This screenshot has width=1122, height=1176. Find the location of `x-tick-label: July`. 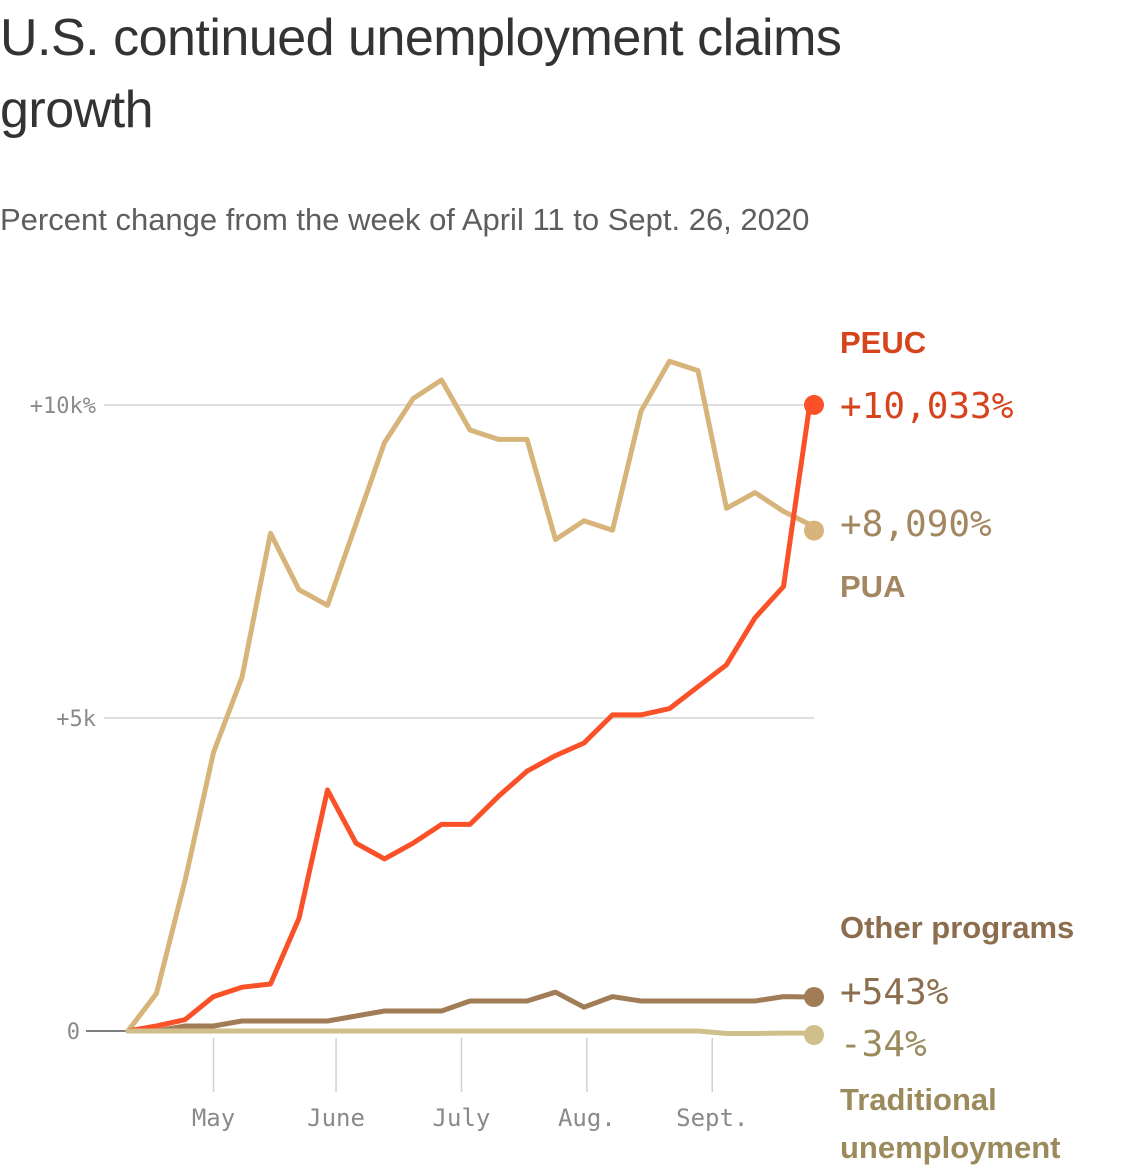

x-tick-label: July is located at coordinates (462, 1118).